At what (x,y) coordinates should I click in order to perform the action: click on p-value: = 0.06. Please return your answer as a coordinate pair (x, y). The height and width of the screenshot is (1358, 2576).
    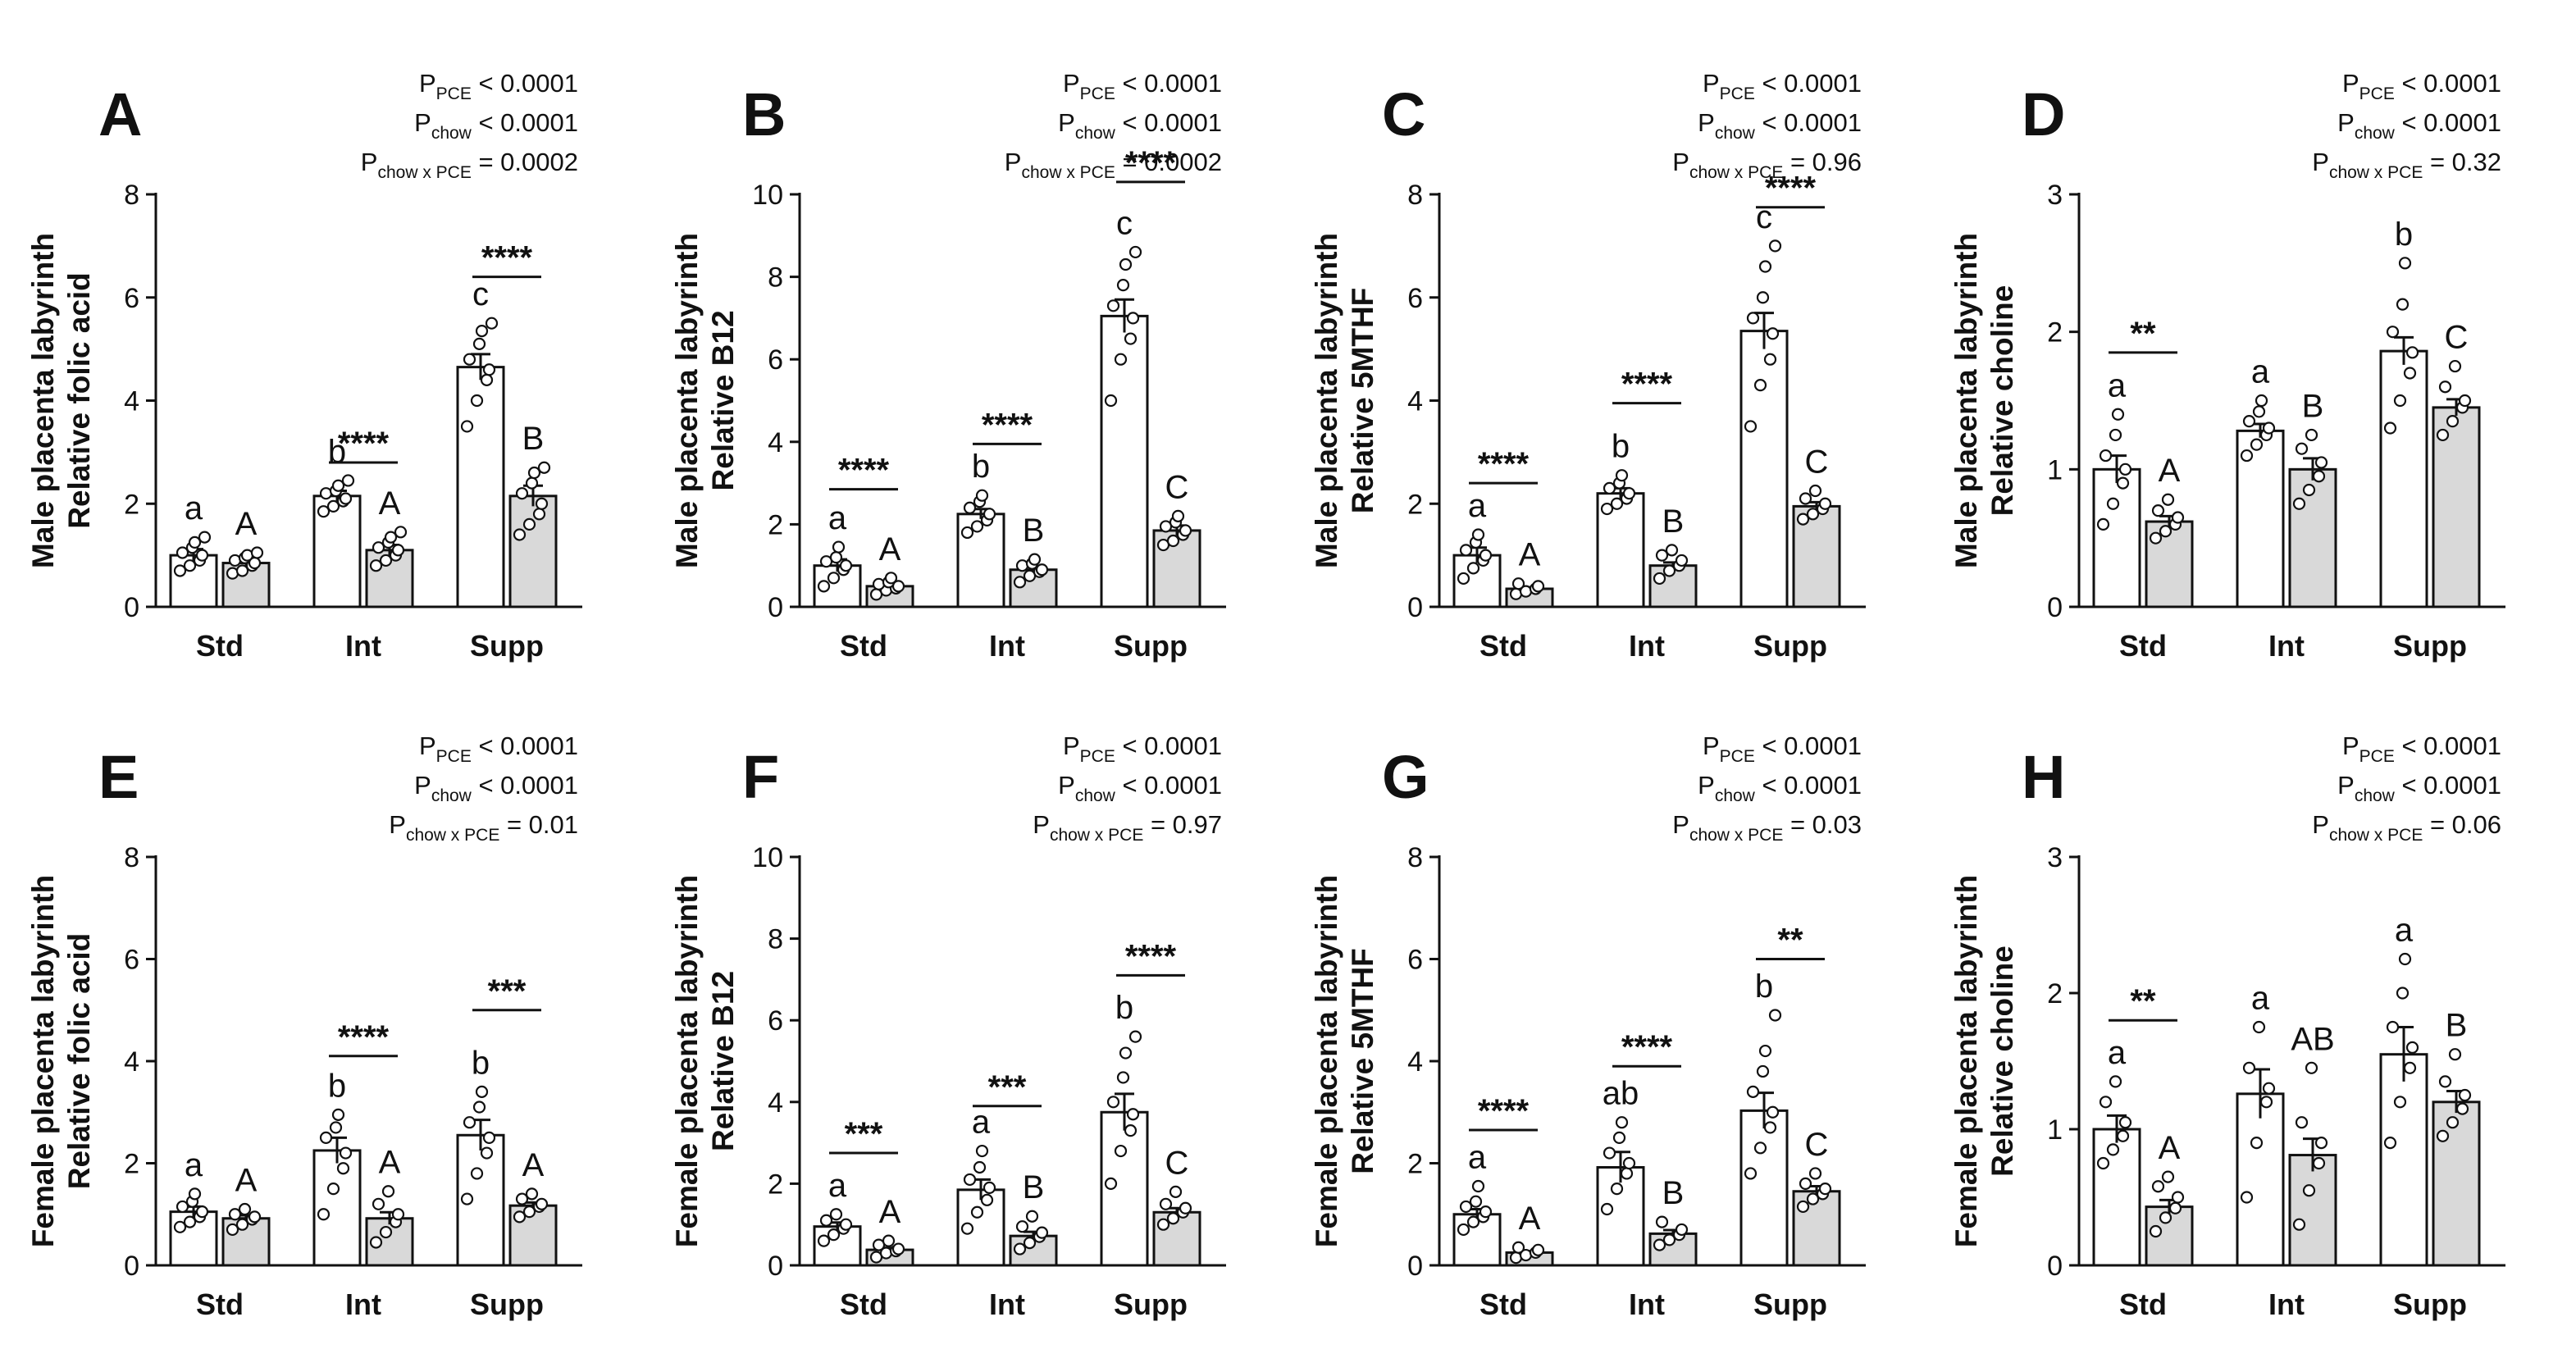
    Looking at the image, I should click on (2462, 825).